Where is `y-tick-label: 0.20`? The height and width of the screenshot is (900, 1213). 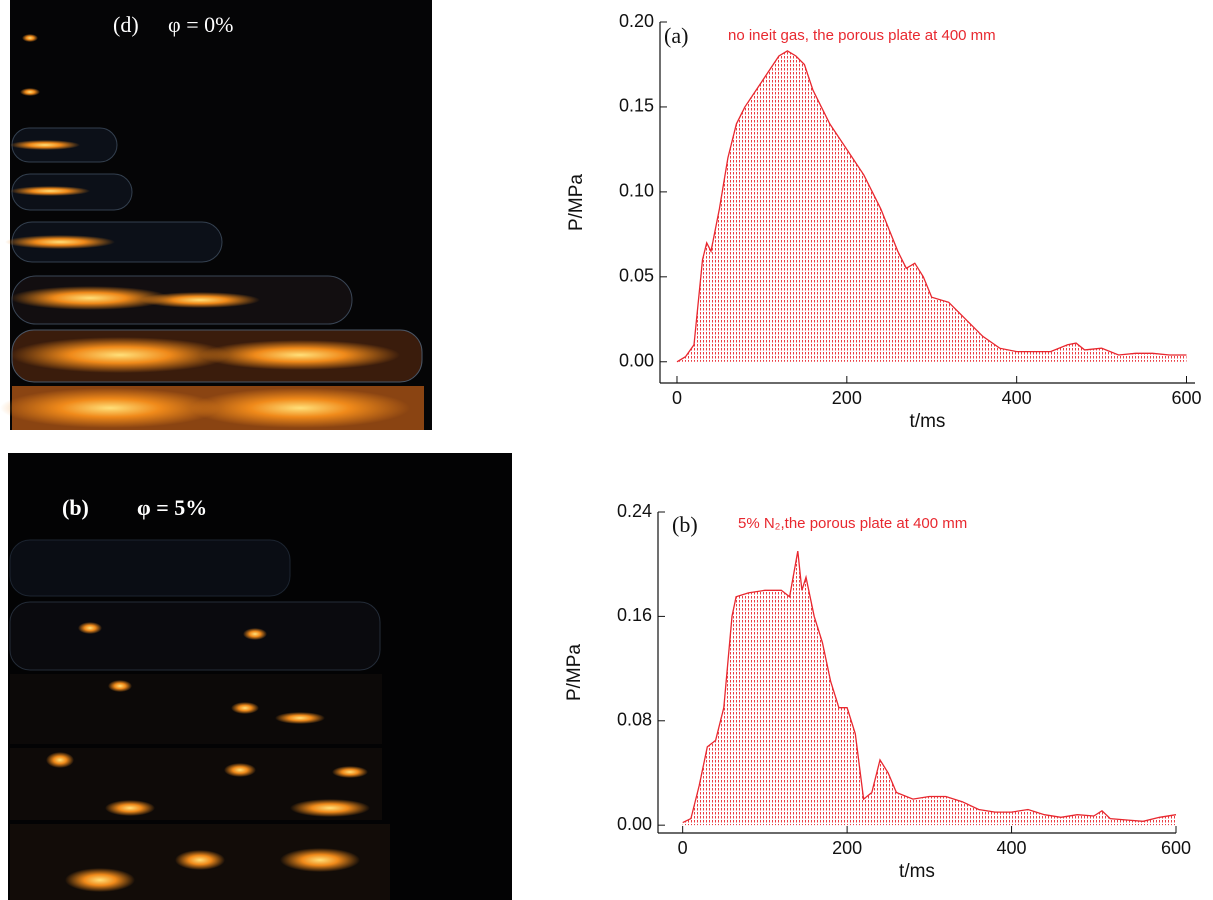
y-tick-label: 0.20 is located at coordinates (636, 21).